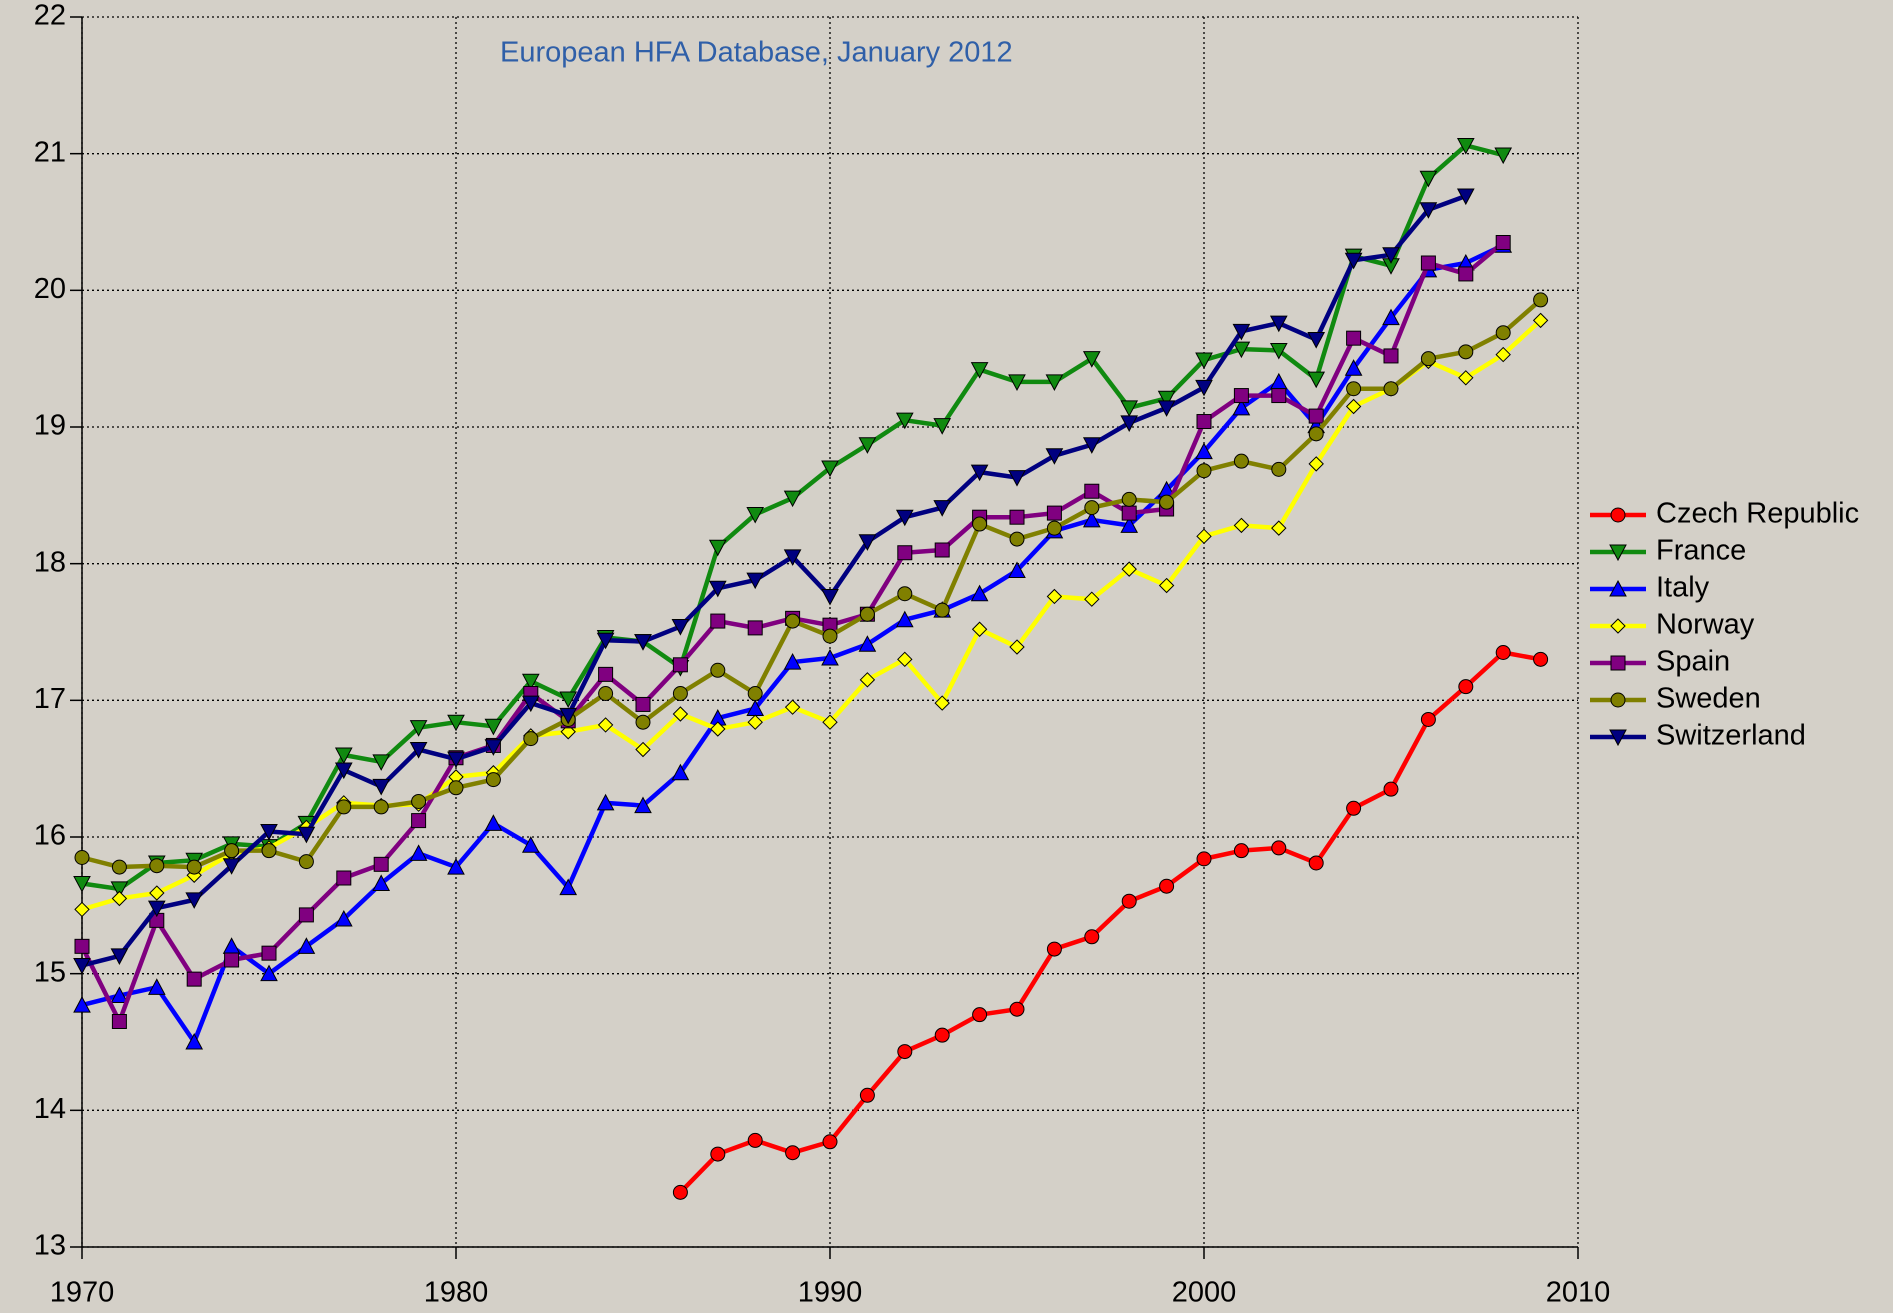 This screenshot has height=1313, width=1893. Describe the element at coordinates (1708, 699) in the screenshot. I see `legend-label: Sweden` at that location.